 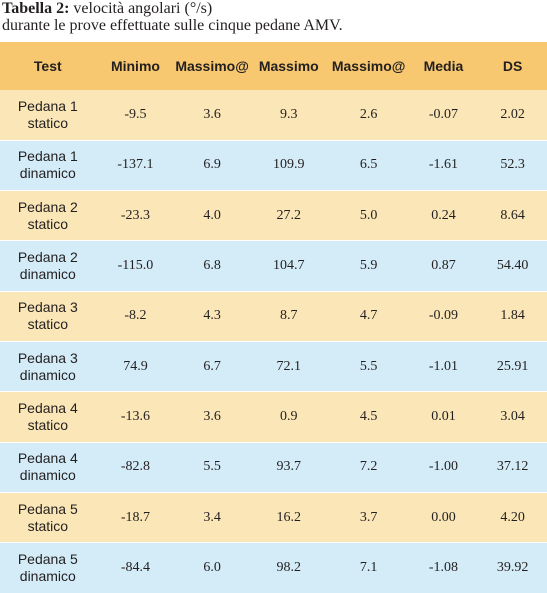 I want to click on table-cell: 6.8, so click(x=212, y=266).